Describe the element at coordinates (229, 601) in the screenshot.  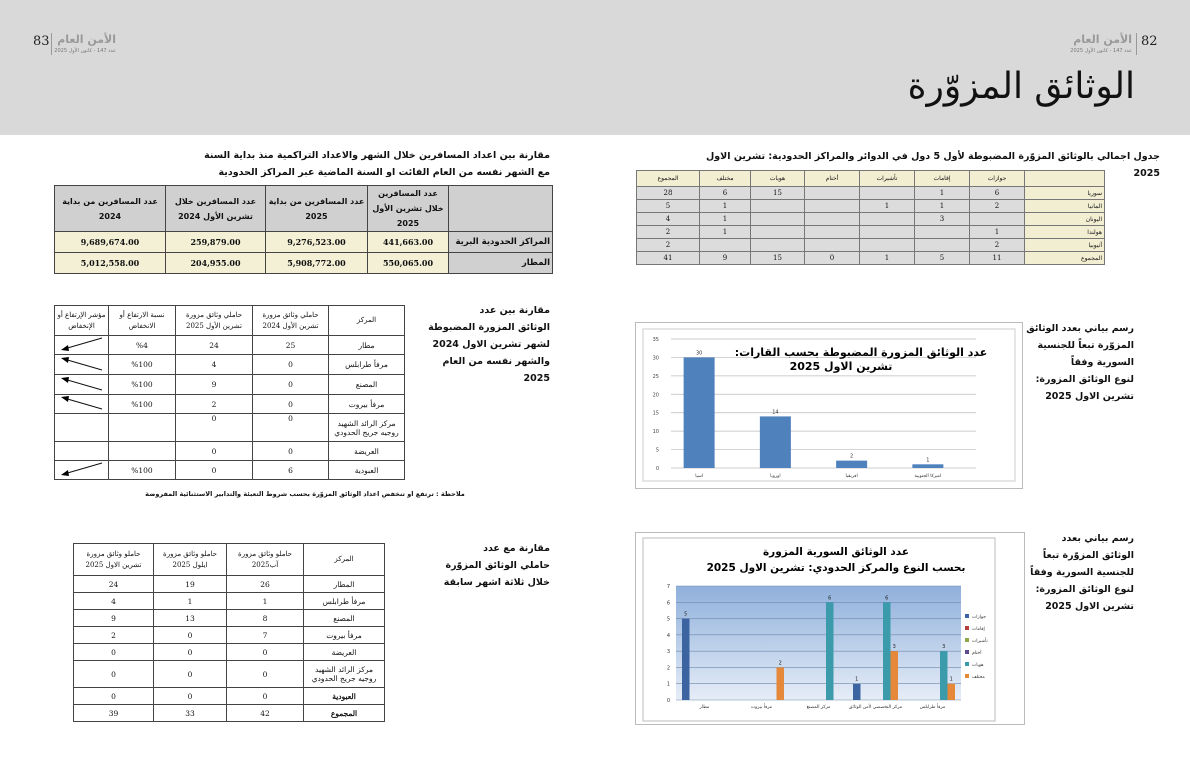
I see `table-row: مرفأ طرابلس 1 1 4` at that location.